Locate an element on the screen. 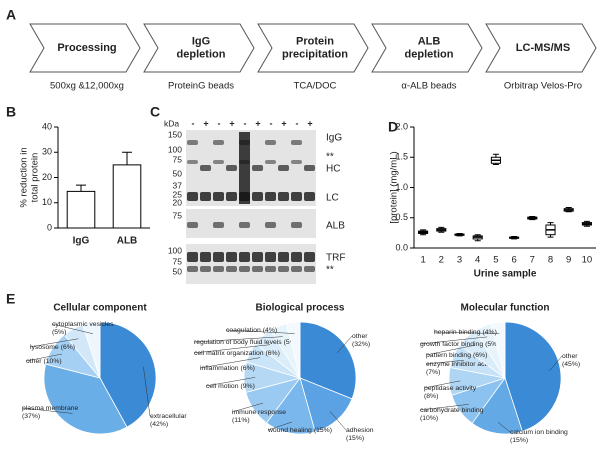 The height and width of the screenshot is (468, 600). pie-label-name: adhesion is located at coordinates (360, 430).